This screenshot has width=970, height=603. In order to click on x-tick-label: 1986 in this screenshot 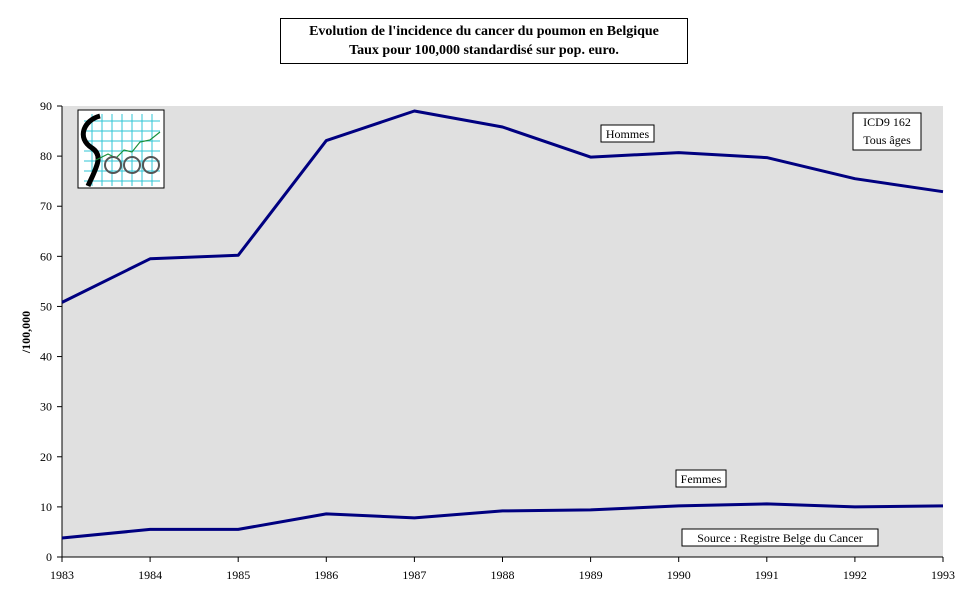, I will do `click(326, 575)`.